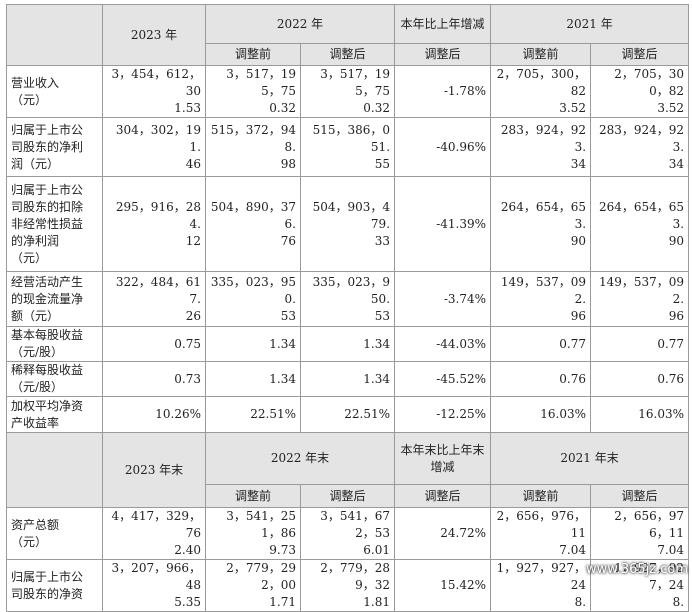  I want to click on value-line: 322，484，617., so click(158, 290).